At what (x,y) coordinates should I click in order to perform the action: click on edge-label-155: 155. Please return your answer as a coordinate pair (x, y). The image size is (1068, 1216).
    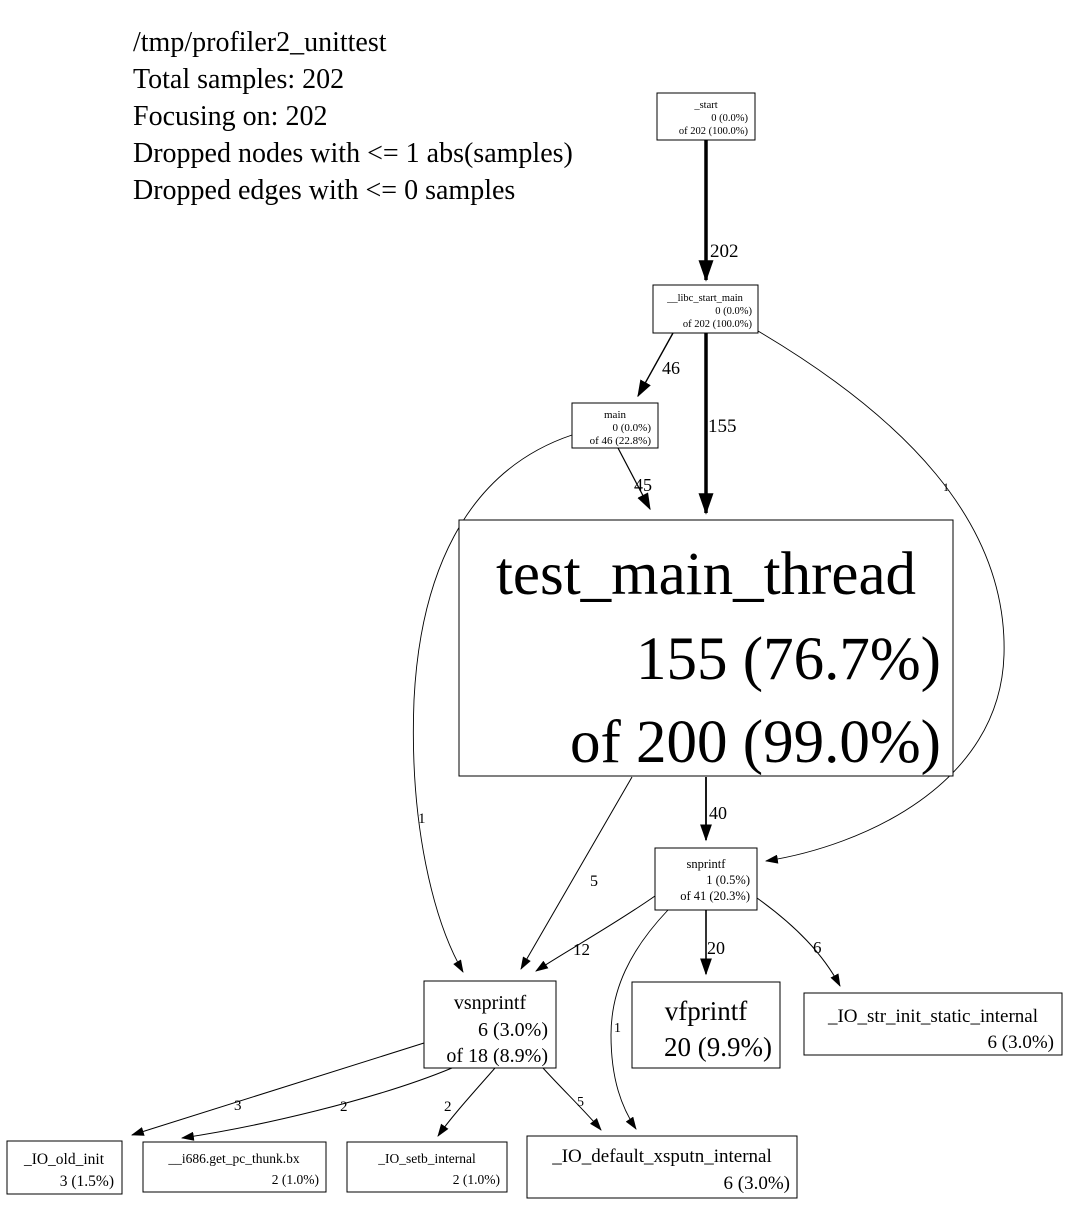
    Looking at the image, I should click on (722, 426).